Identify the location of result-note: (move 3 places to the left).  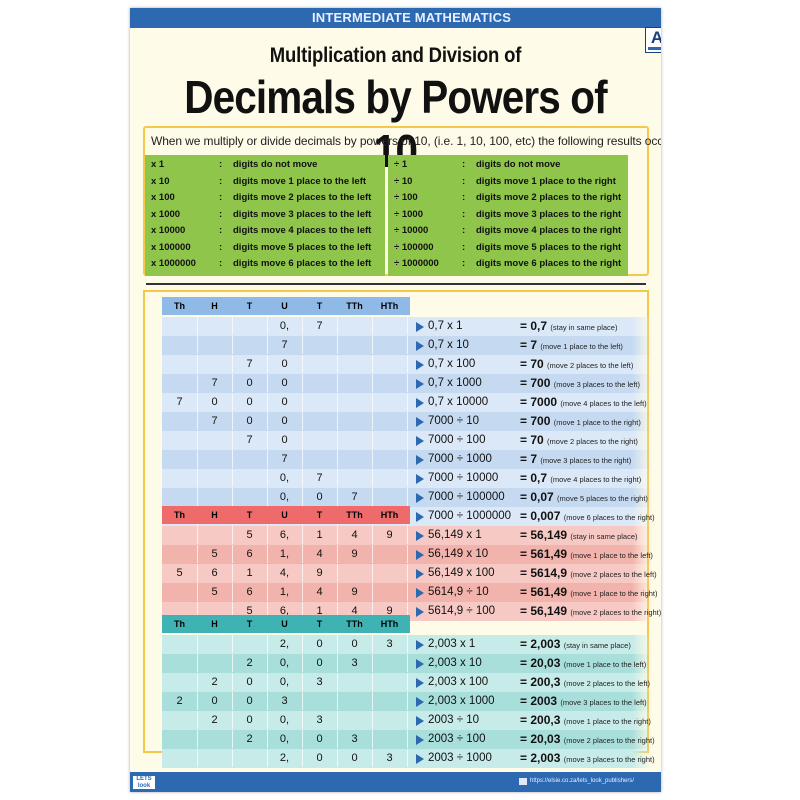
(603, 702).